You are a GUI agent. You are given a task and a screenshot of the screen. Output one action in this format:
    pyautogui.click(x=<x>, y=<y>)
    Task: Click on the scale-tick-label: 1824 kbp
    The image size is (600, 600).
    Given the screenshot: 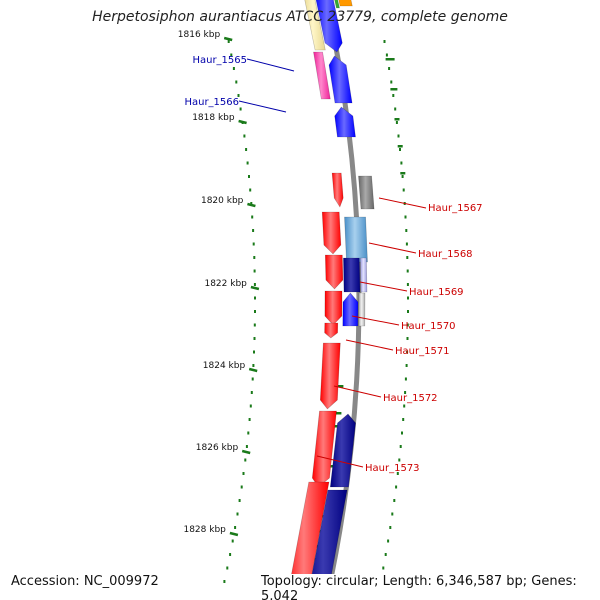 What is the action you would take?
    pyautogui.click(x=224, y=366)
    